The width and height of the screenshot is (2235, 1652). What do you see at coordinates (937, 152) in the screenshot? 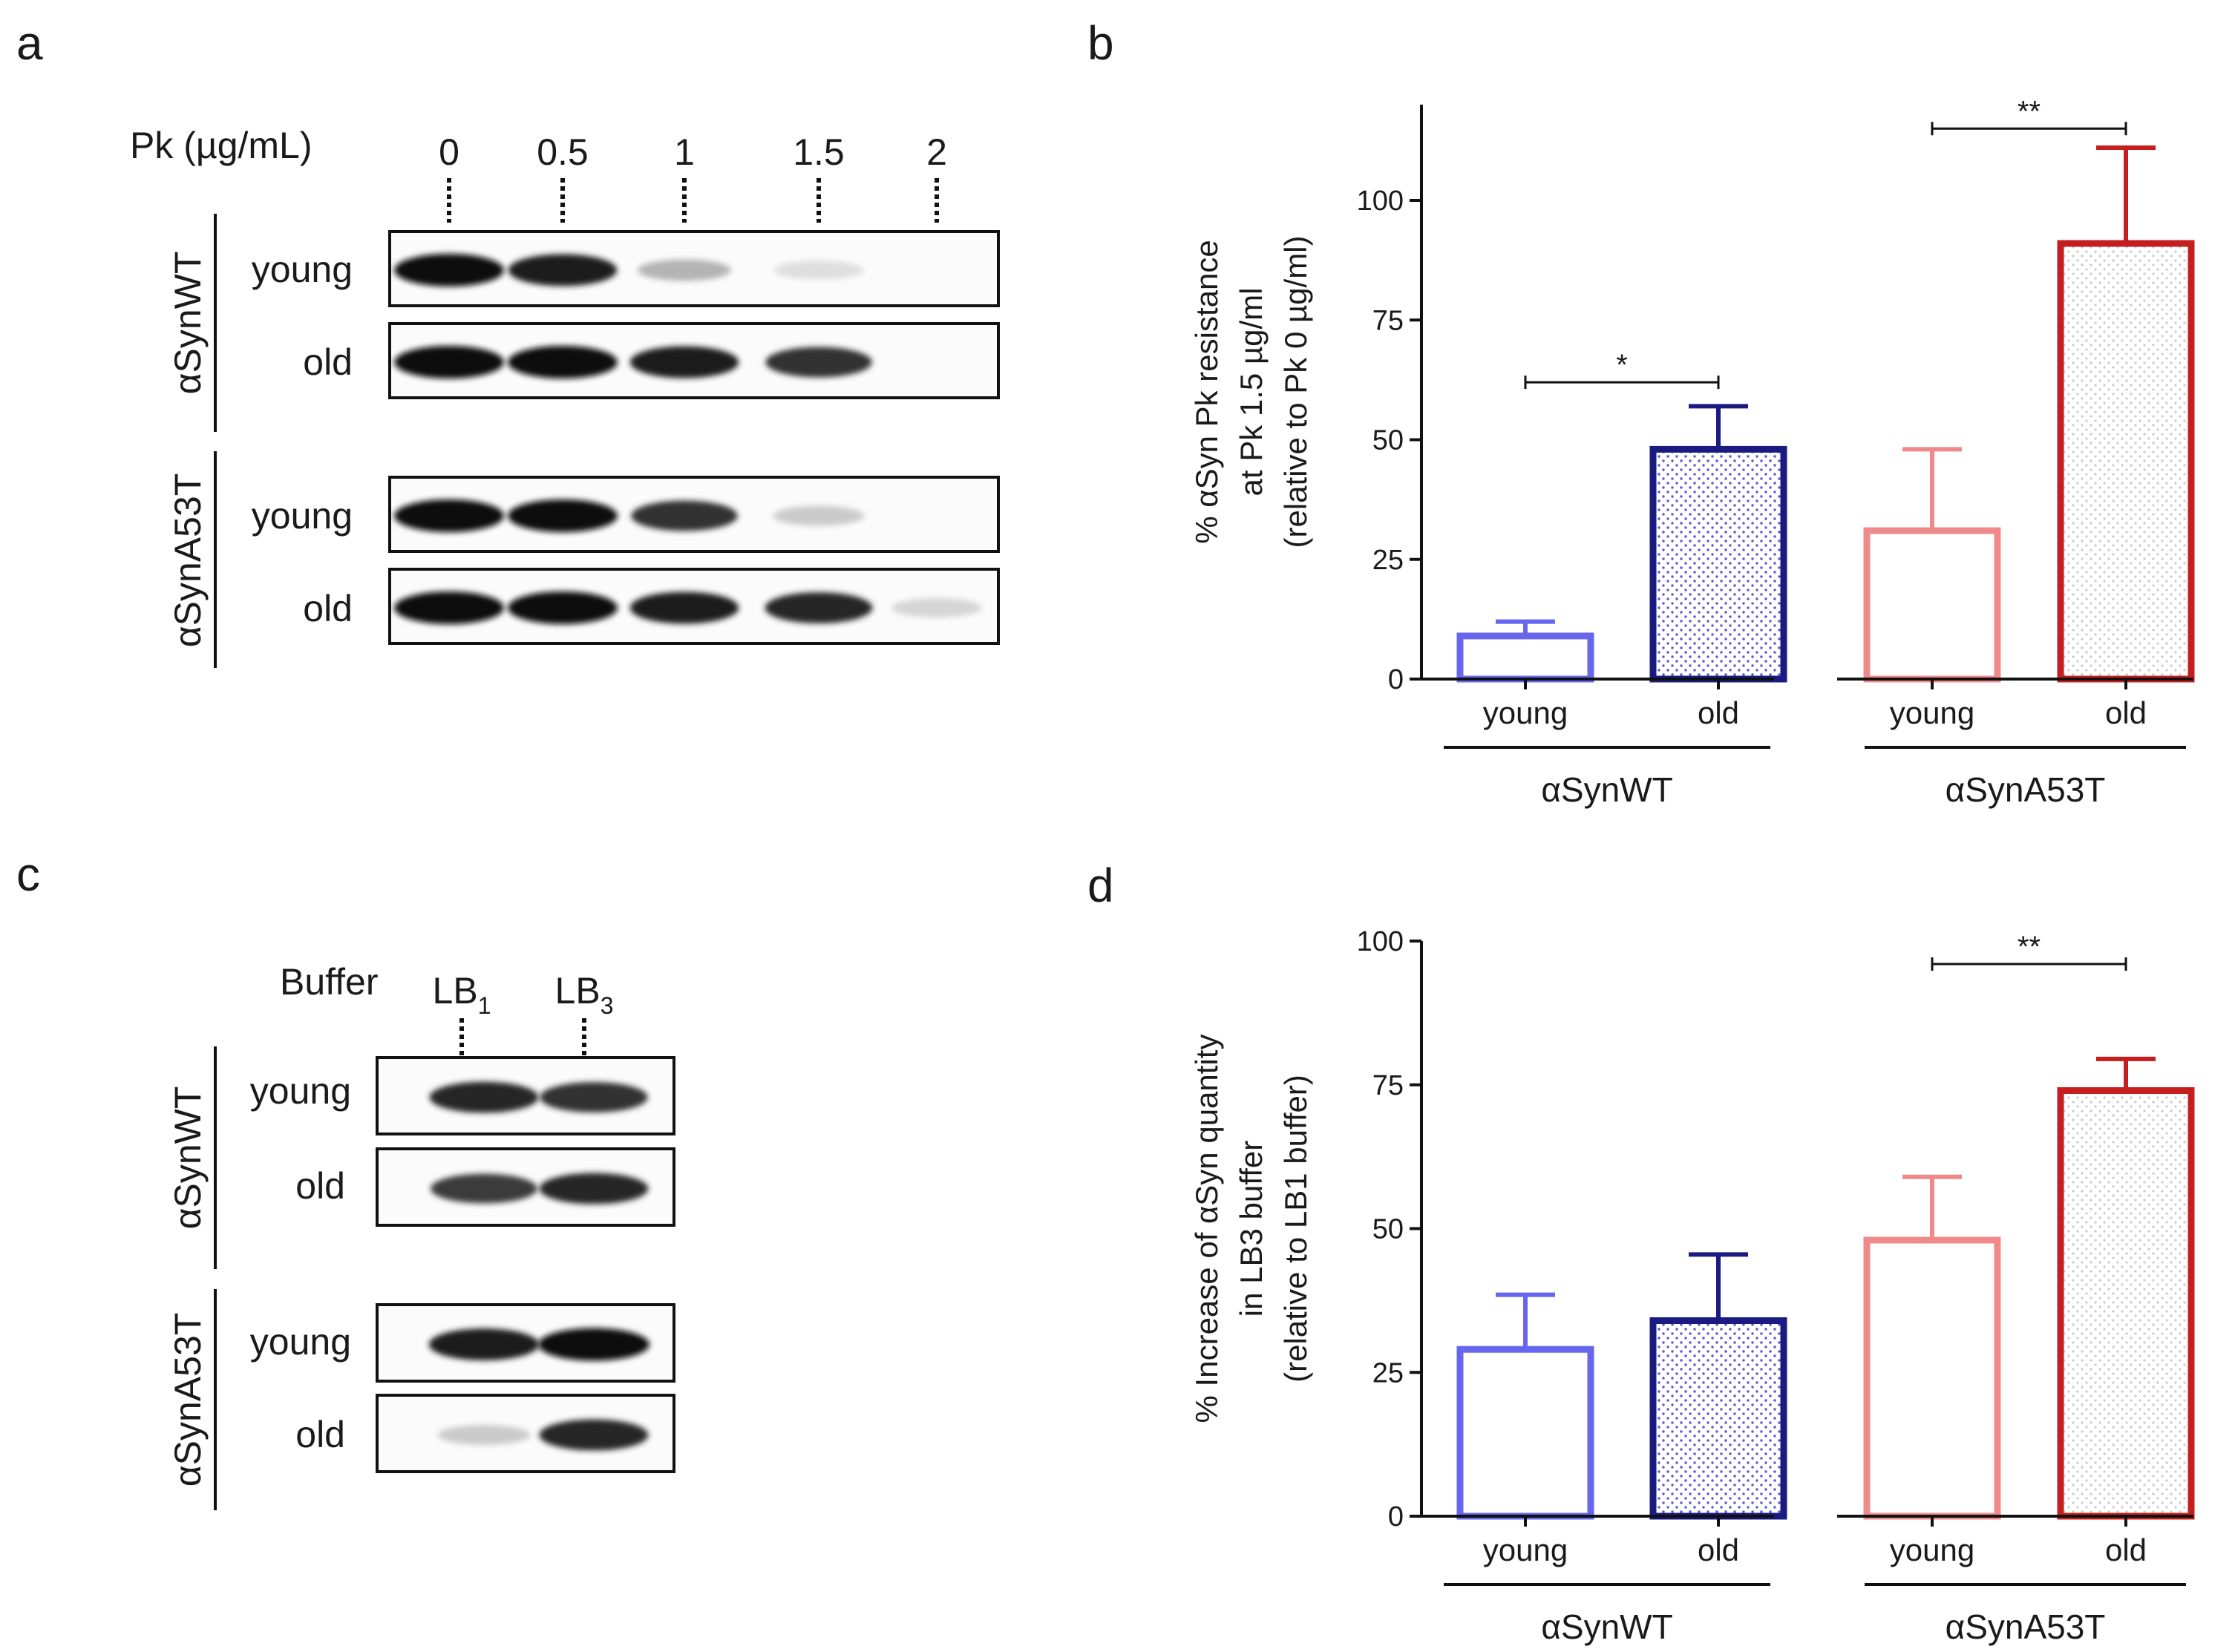
I see `blot-a-lane-4: 2` at bounding box center [937, 152].